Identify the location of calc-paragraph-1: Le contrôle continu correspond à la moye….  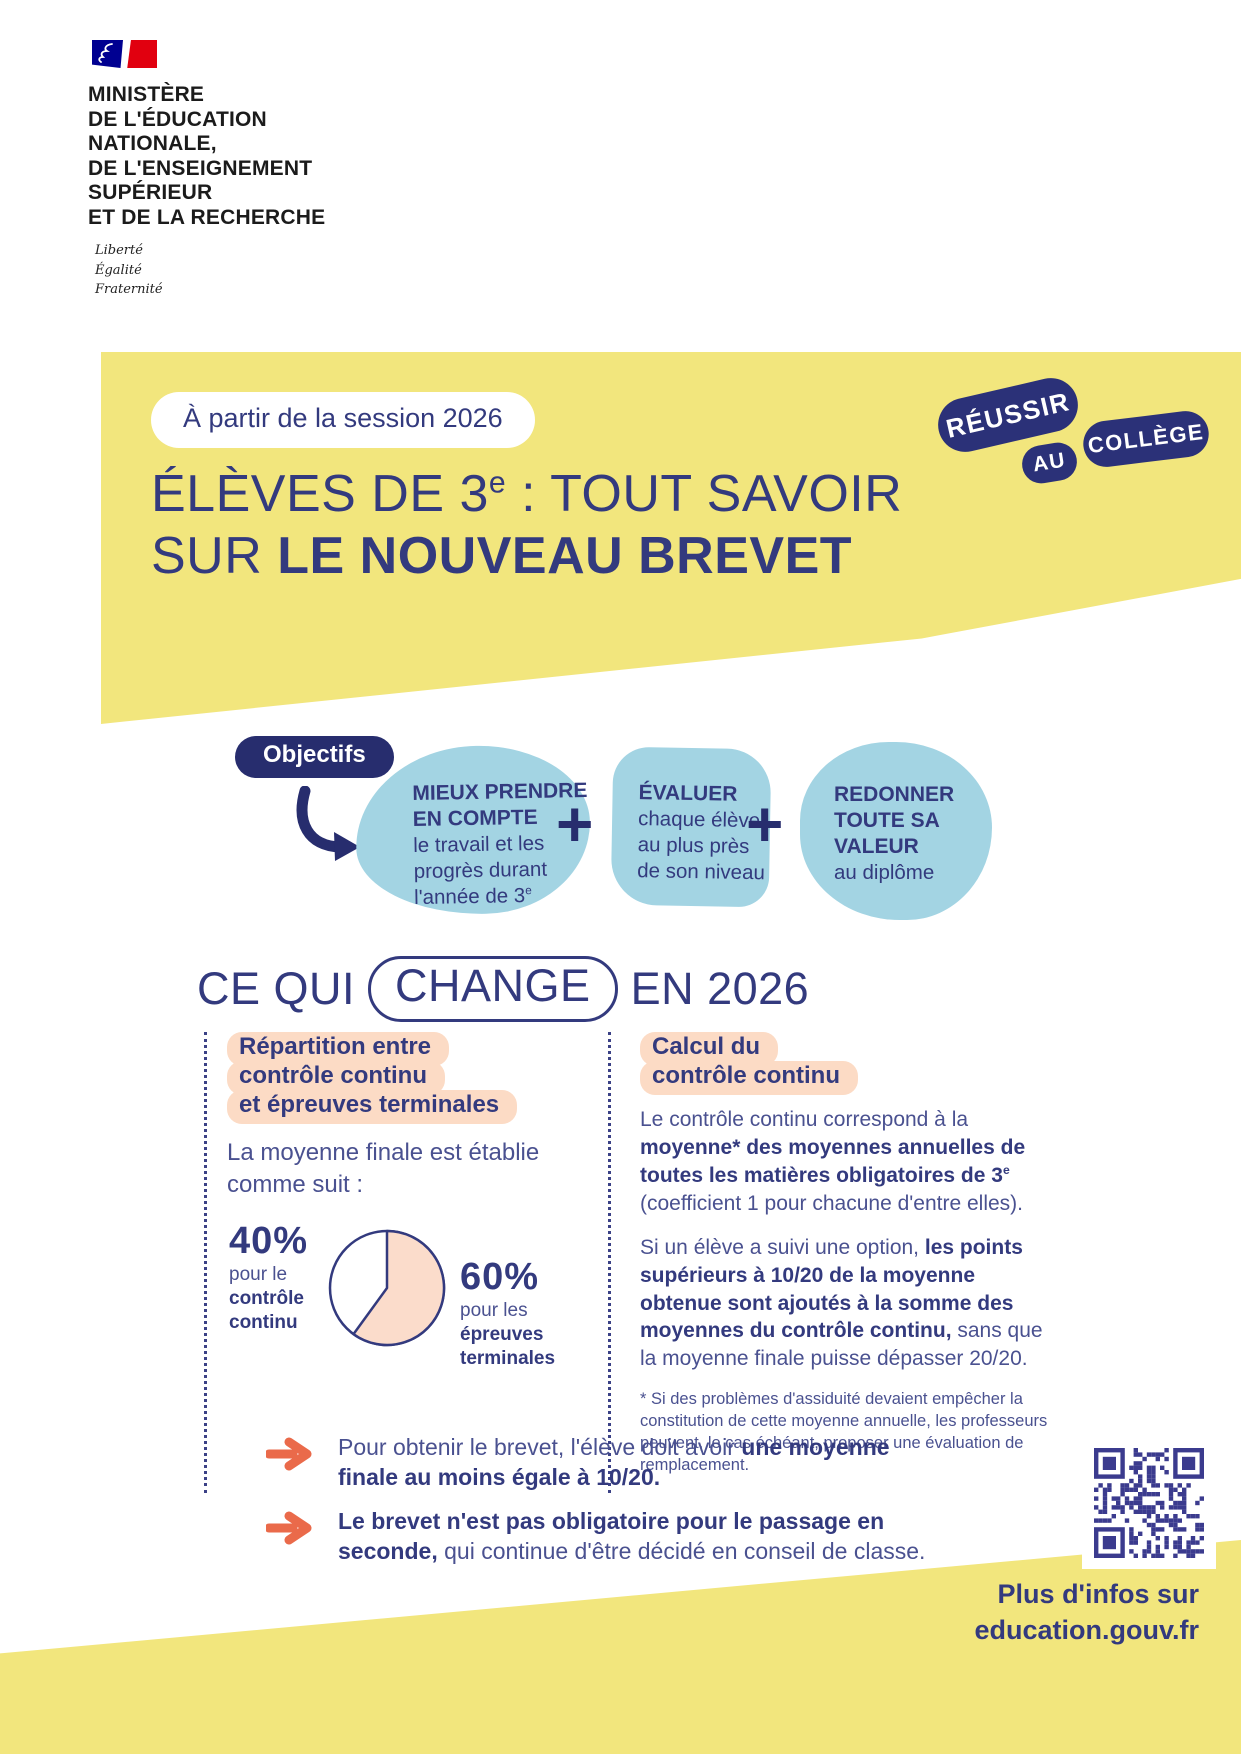
(833, 1161).